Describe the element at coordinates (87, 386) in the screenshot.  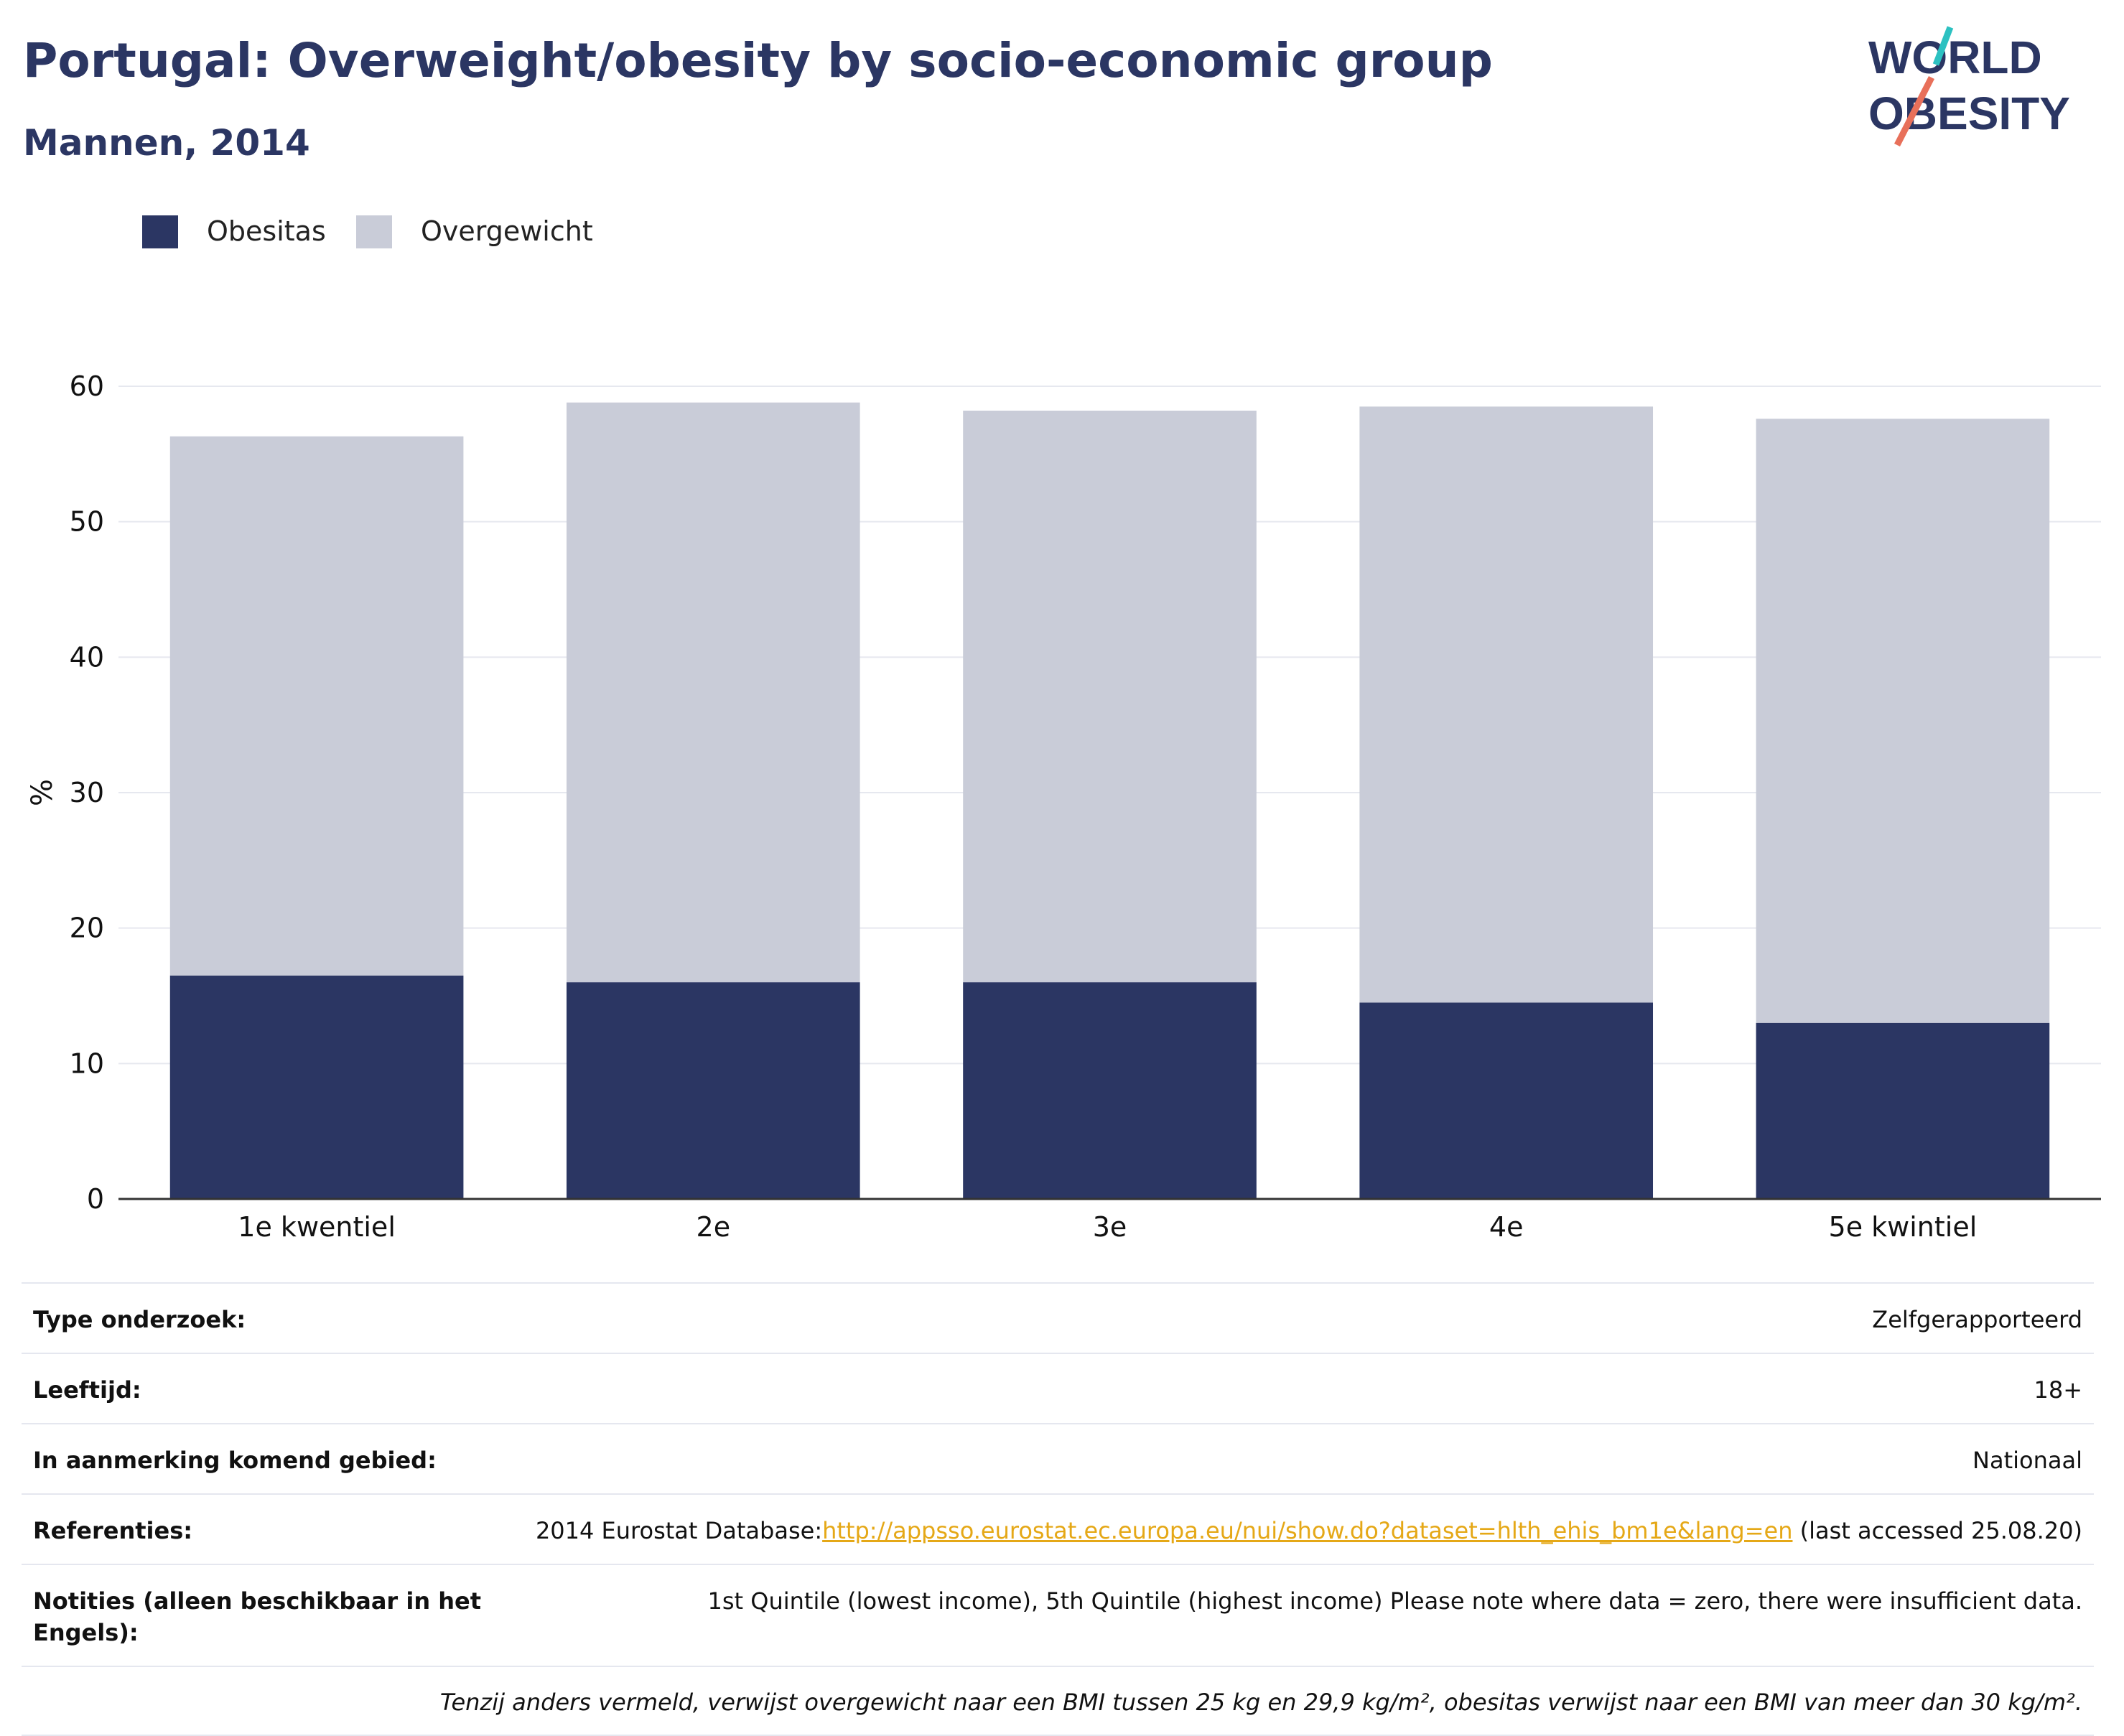
I see `y-tick-label: 60` at that location.